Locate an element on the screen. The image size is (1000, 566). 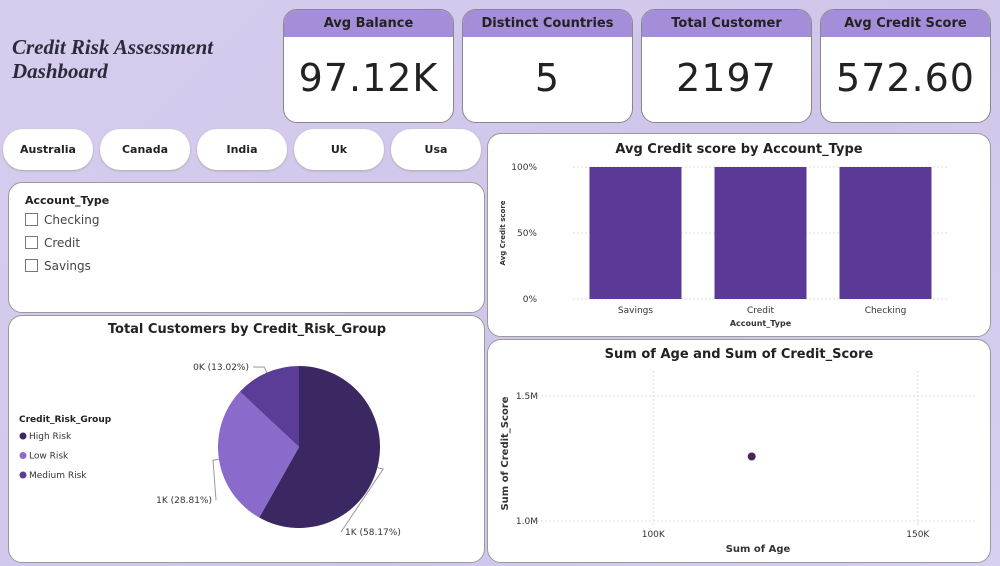
legend-label: Medium Risk is located at coordinates (58, 476).